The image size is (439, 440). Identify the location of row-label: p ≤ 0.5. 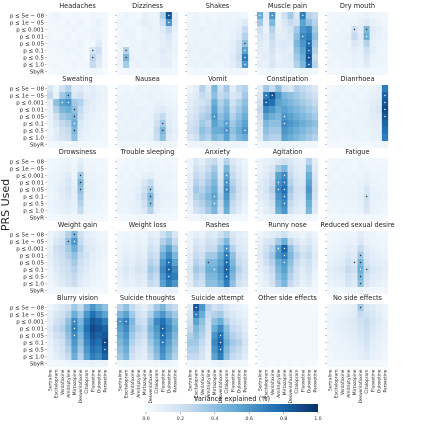
(33, 59).